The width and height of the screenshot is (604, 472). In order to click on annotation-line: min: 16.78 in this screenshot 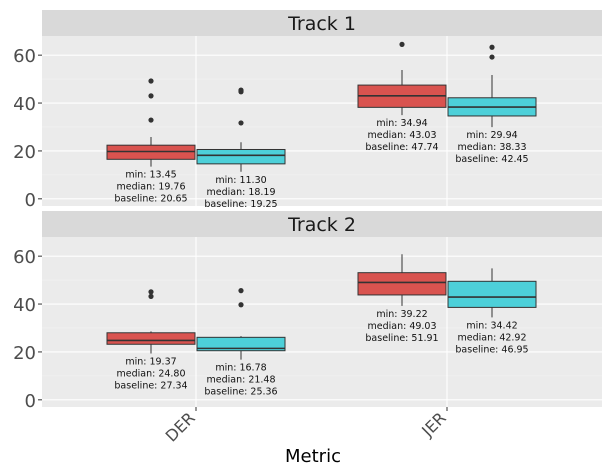, I will do `click(240, 368)`.